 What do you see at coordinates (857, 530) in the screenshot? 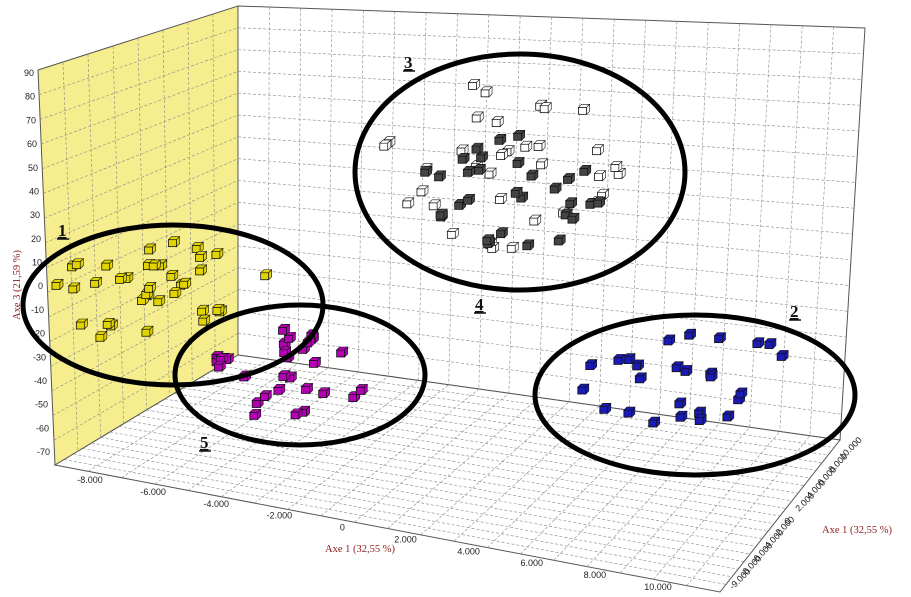
I see `y-axis-label: Axe 1 (32,55 %)` at bounding box center [857, 530].